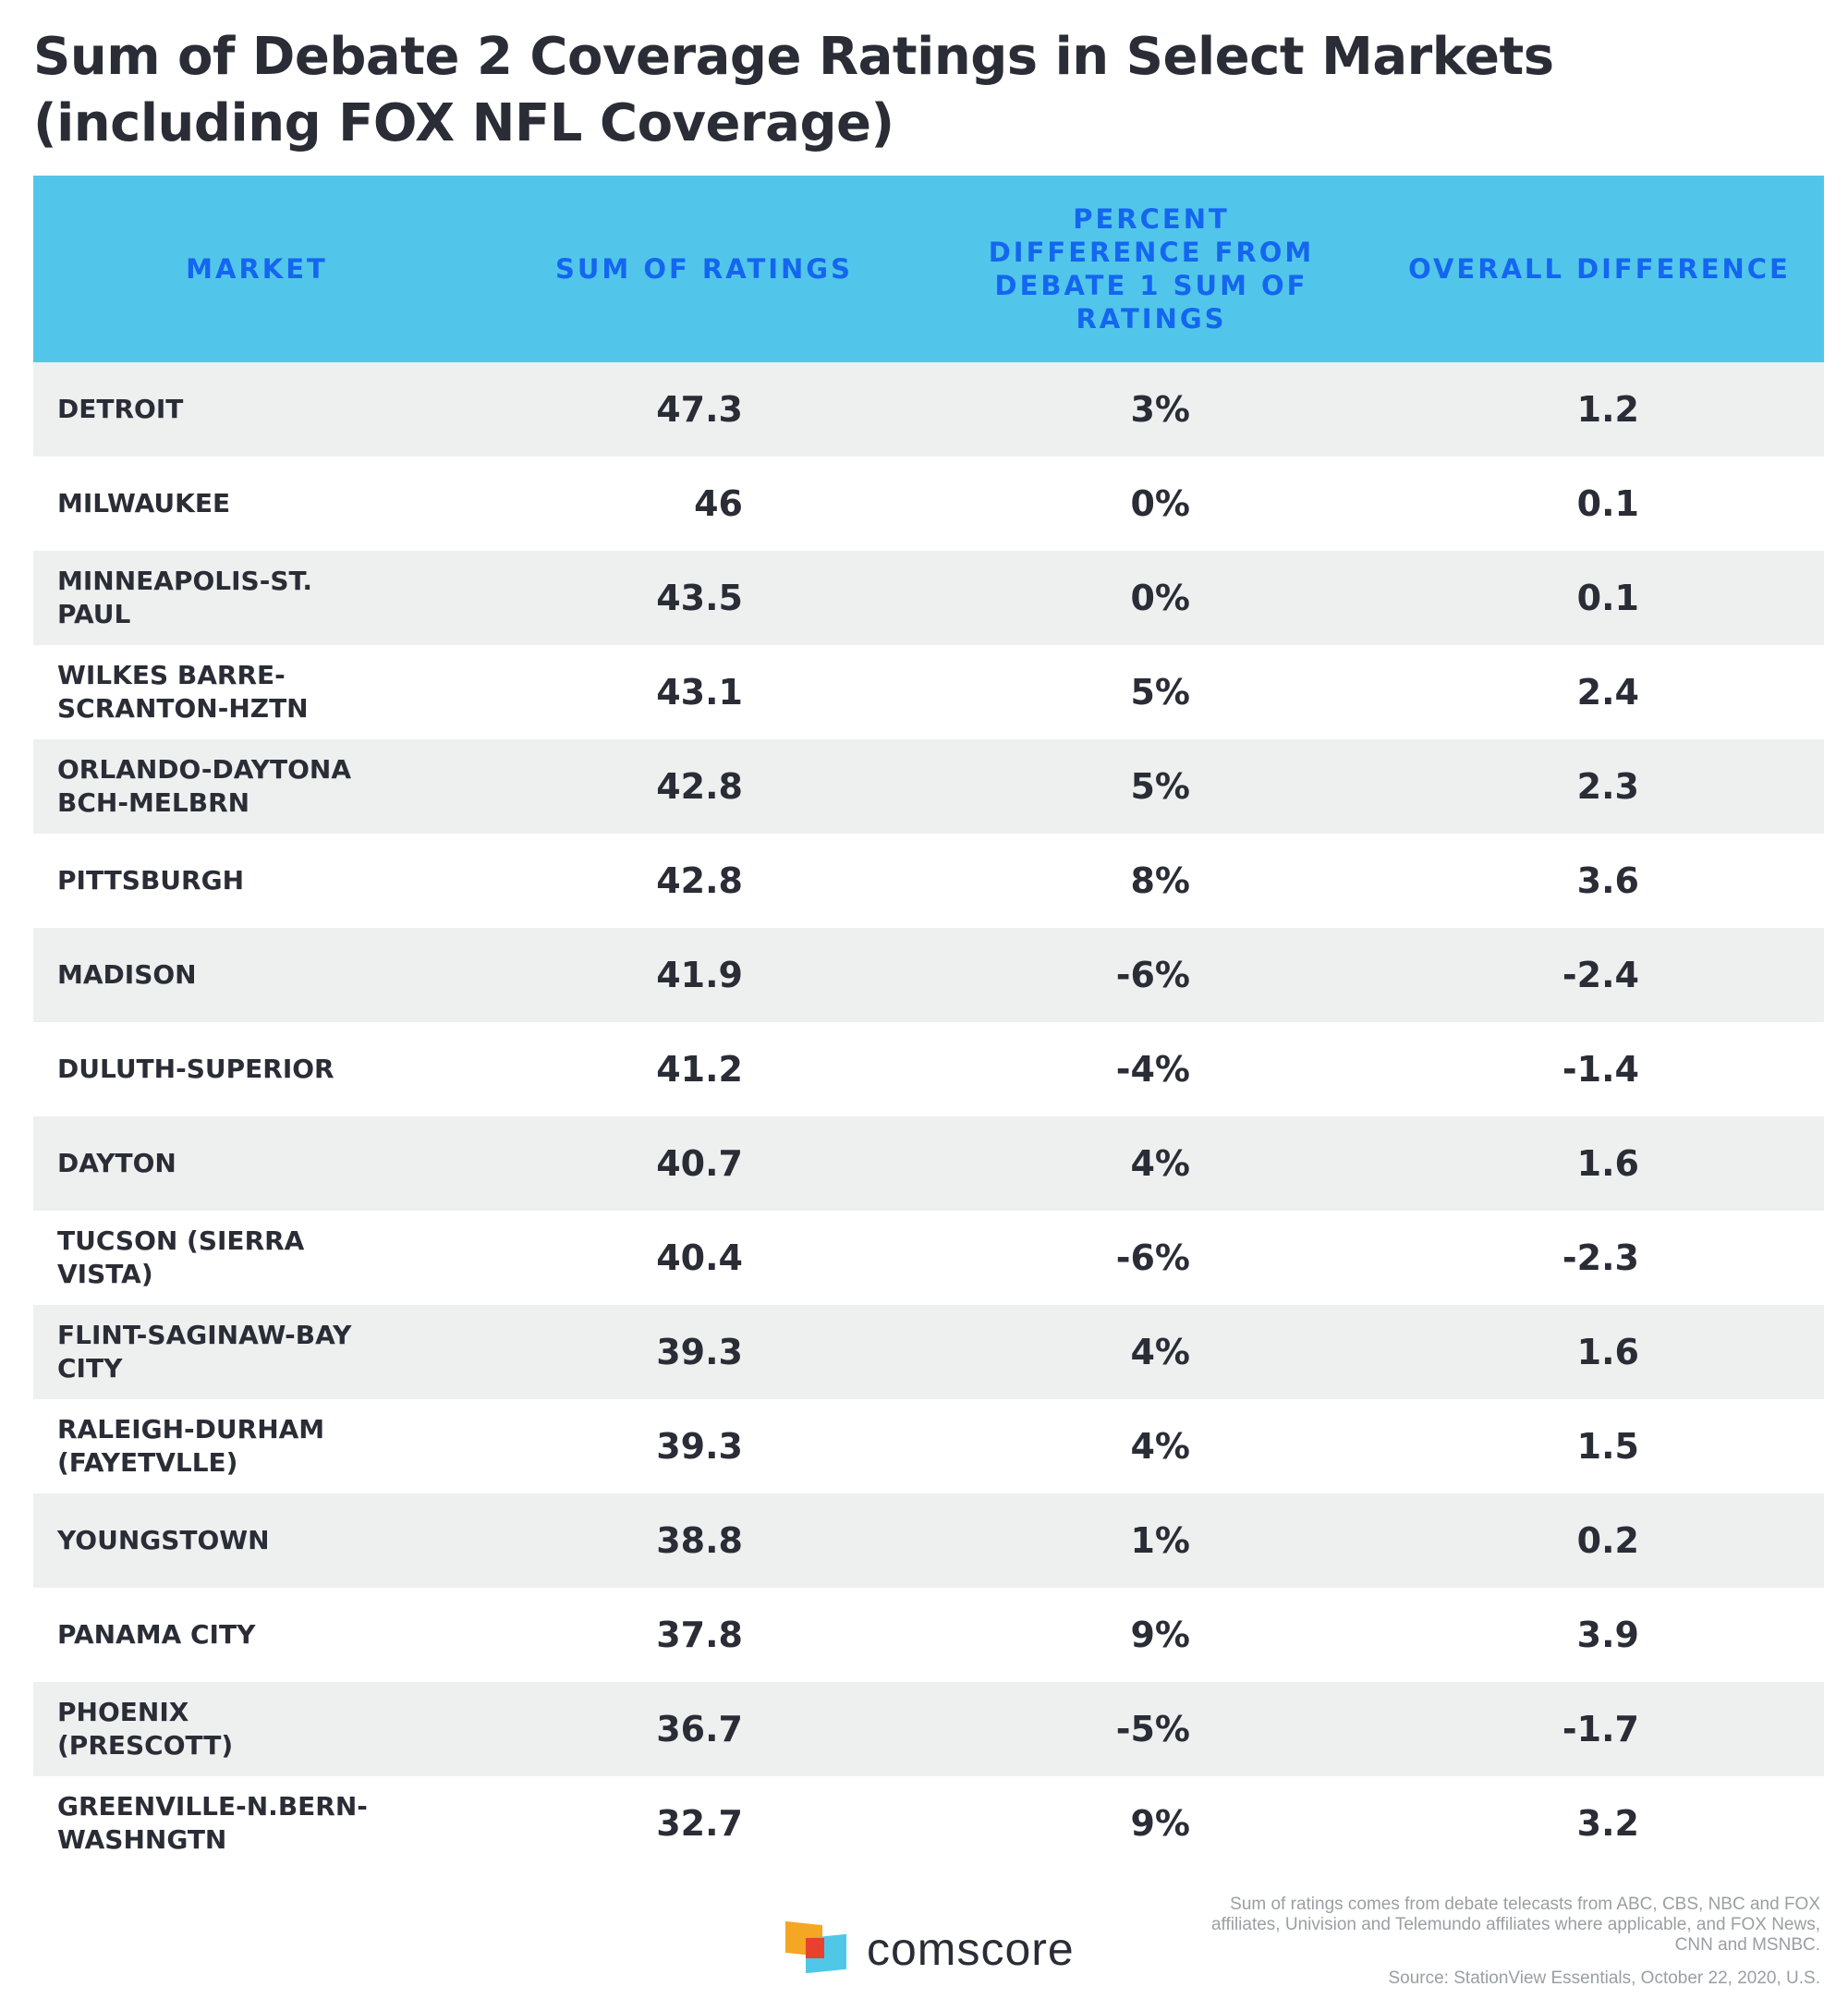 The height and width of the screenshot is (1999, 1848). I want to click on market-cell: YOUNGSTOWN, so click(163, 1540).